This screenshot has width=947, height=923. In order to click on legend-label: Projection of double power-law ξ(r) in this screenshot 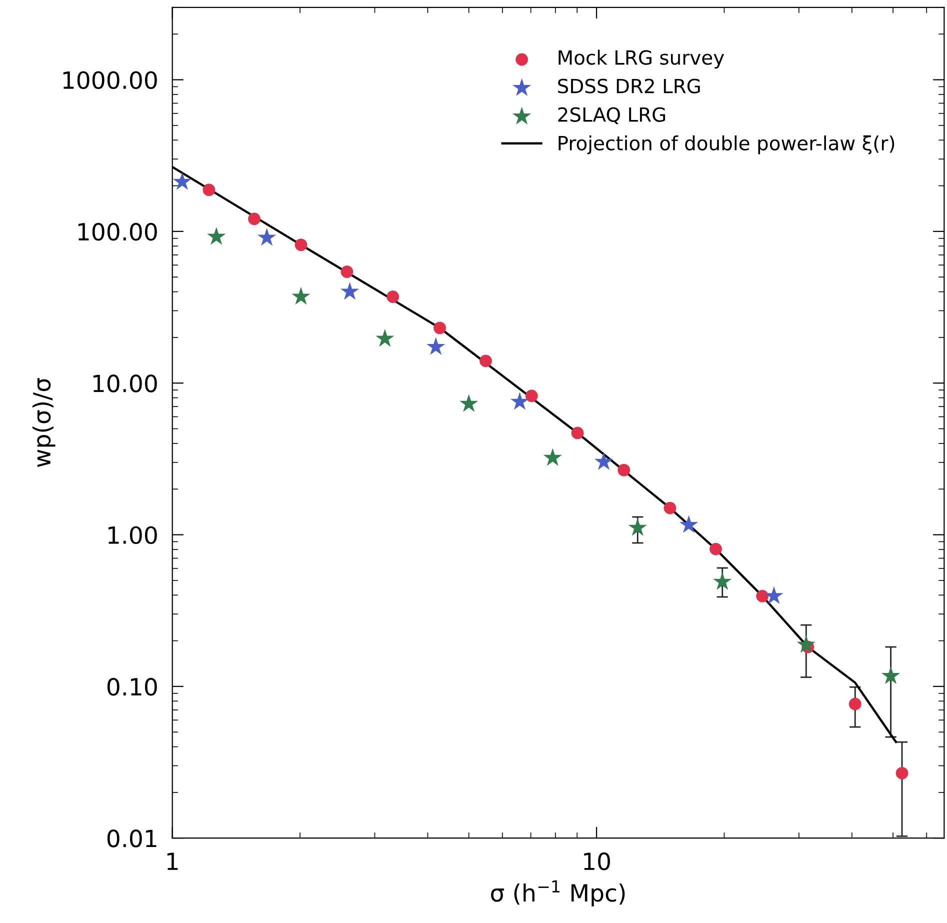, I will do `click(726, 144)`.